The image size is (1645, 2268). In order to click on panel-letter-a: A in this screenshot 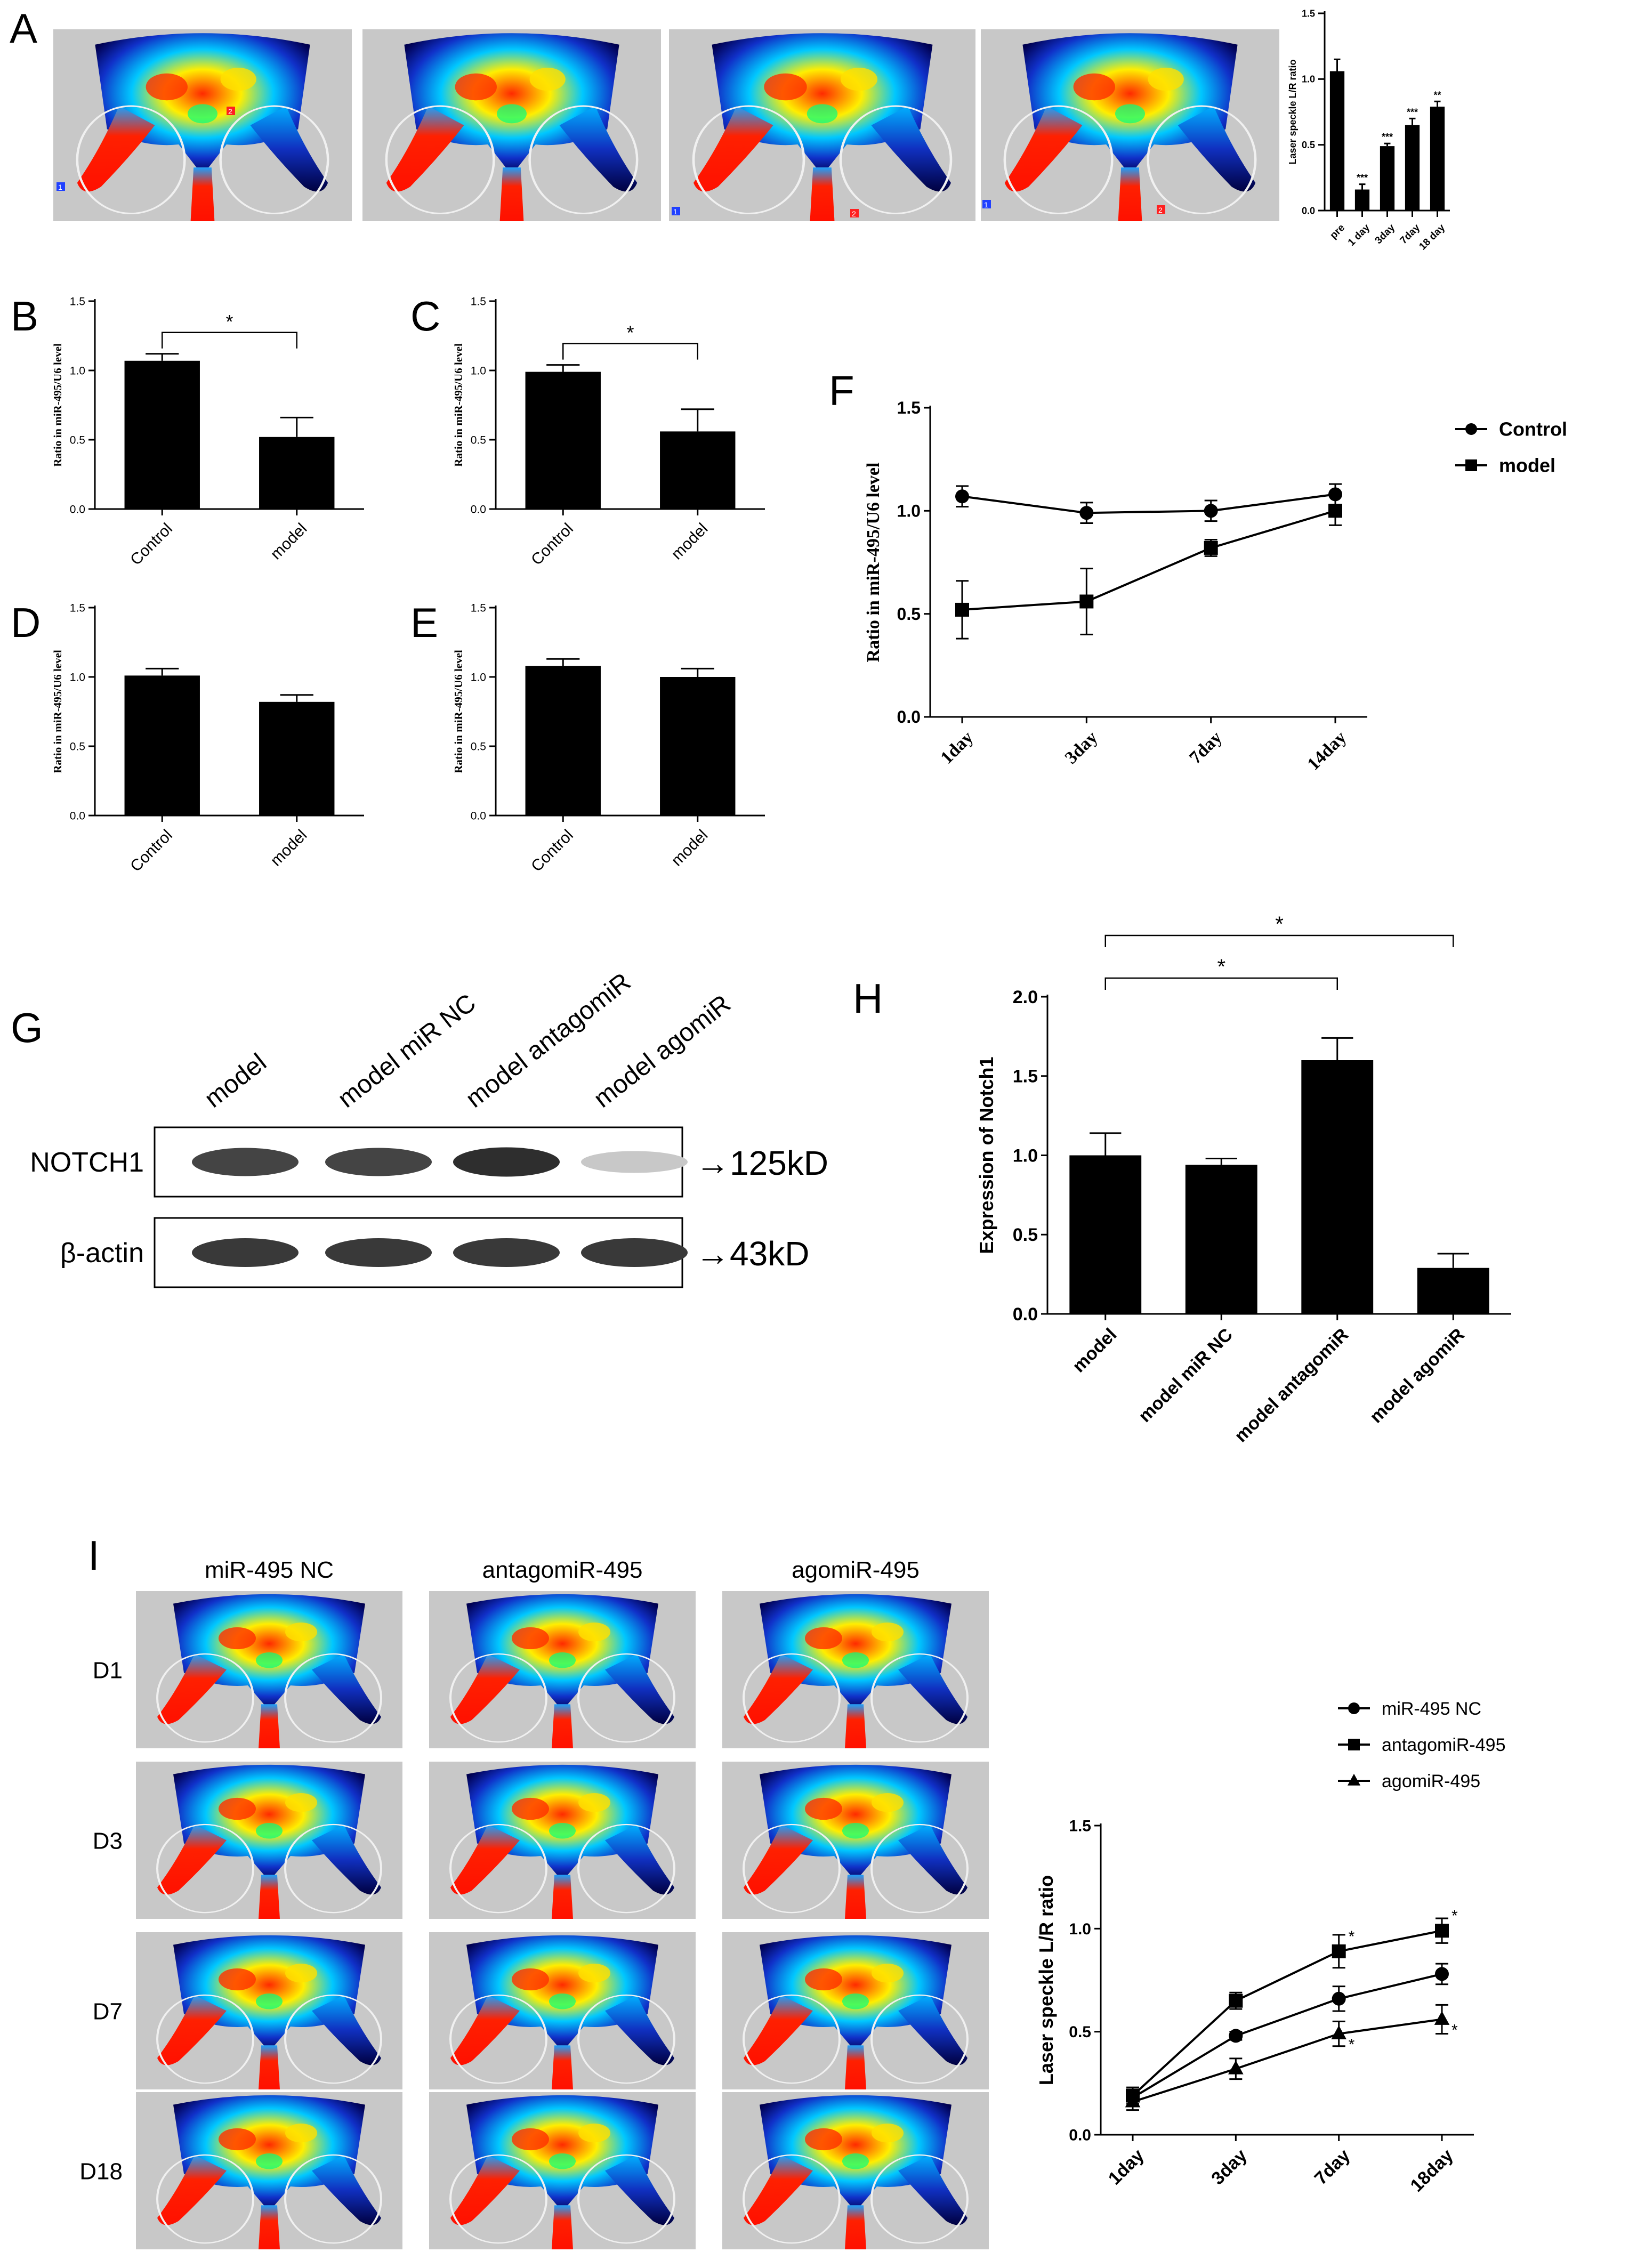, I will do `click(23, 28)`.